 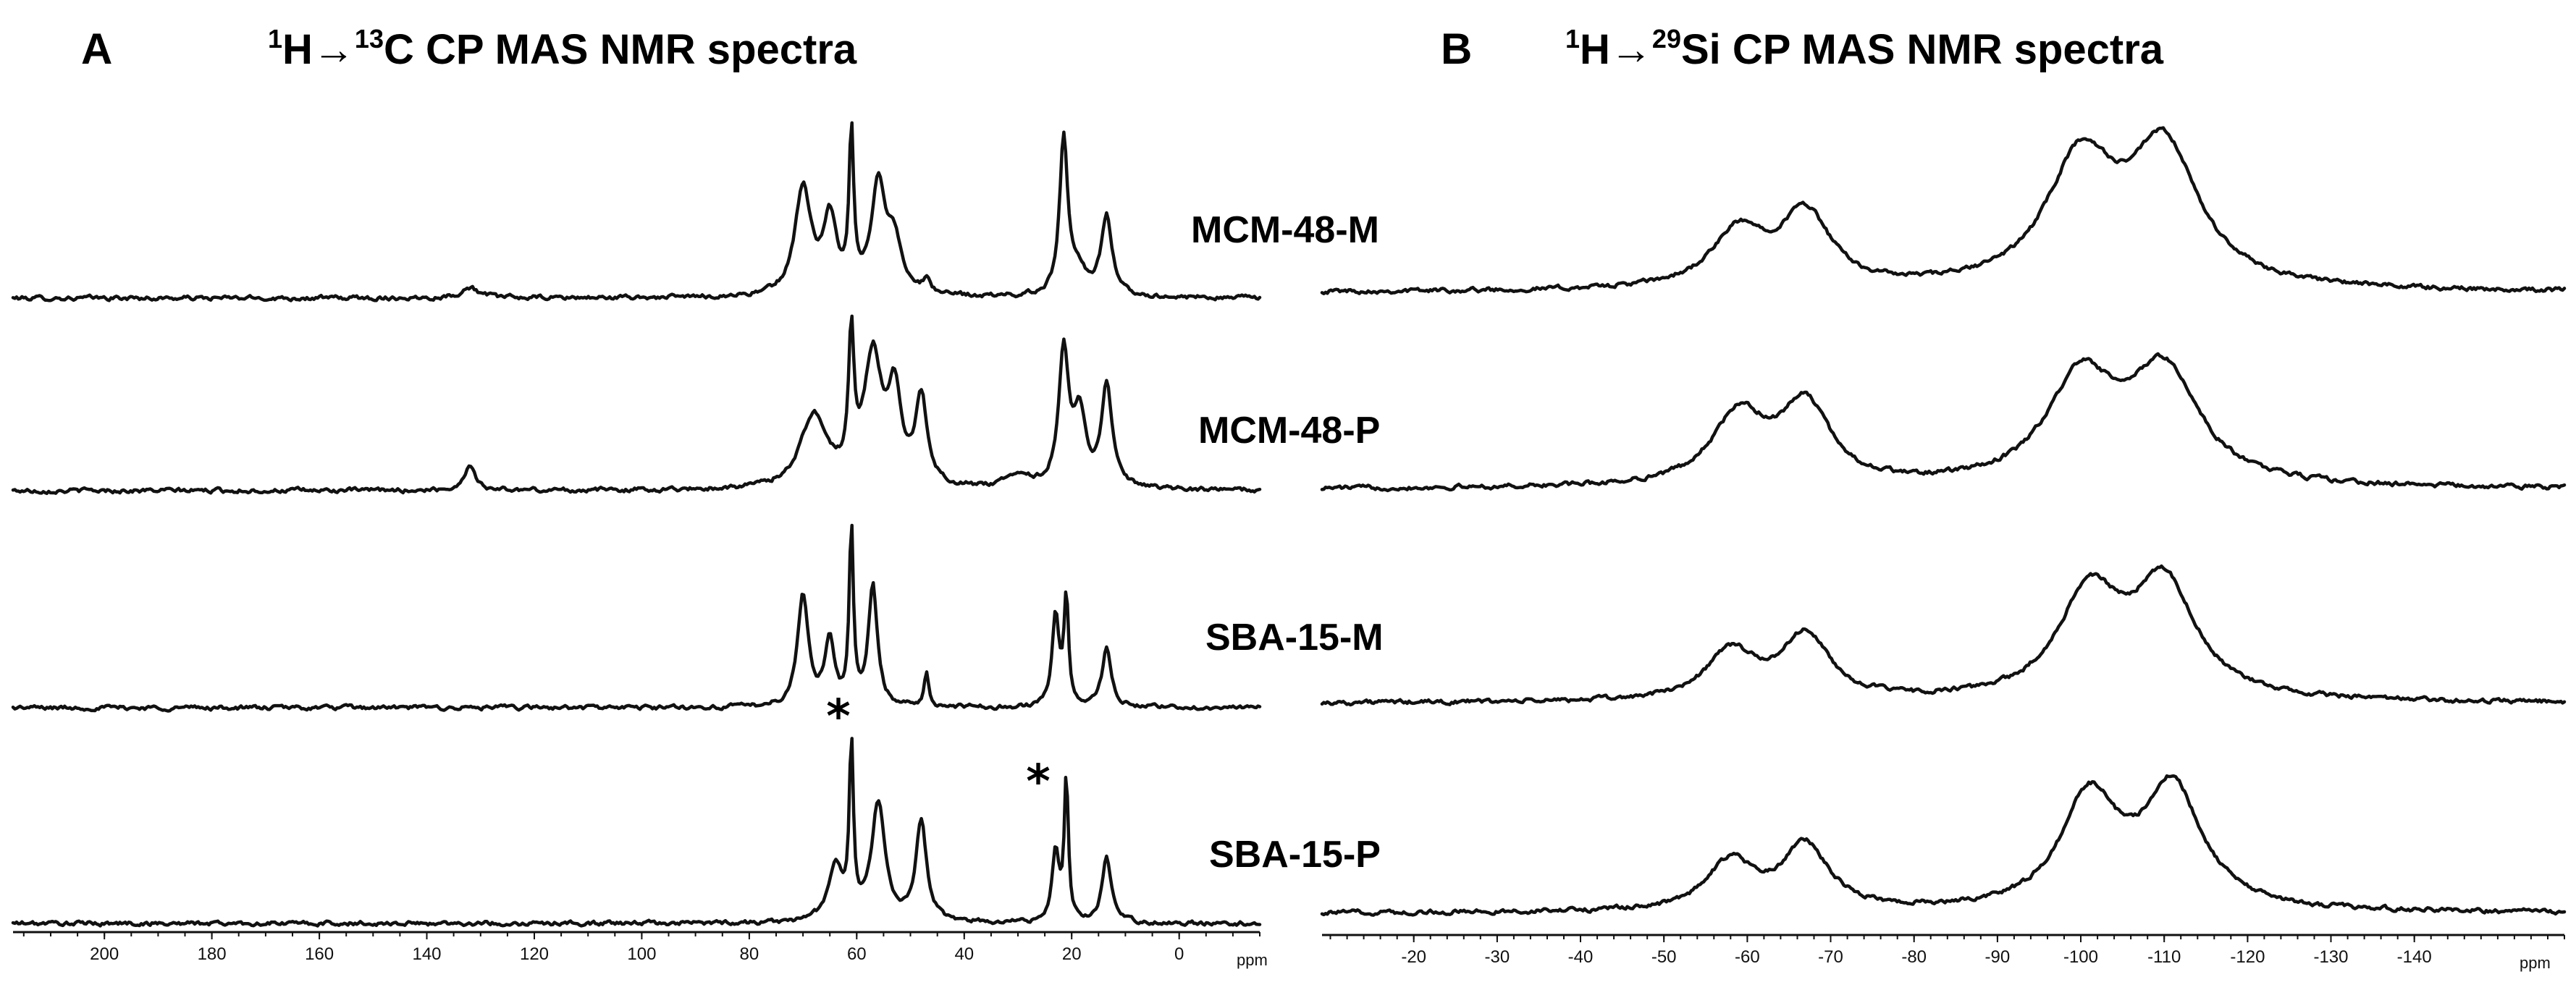 I want to click on tick-label: -130, so click(x=2330, y=957).